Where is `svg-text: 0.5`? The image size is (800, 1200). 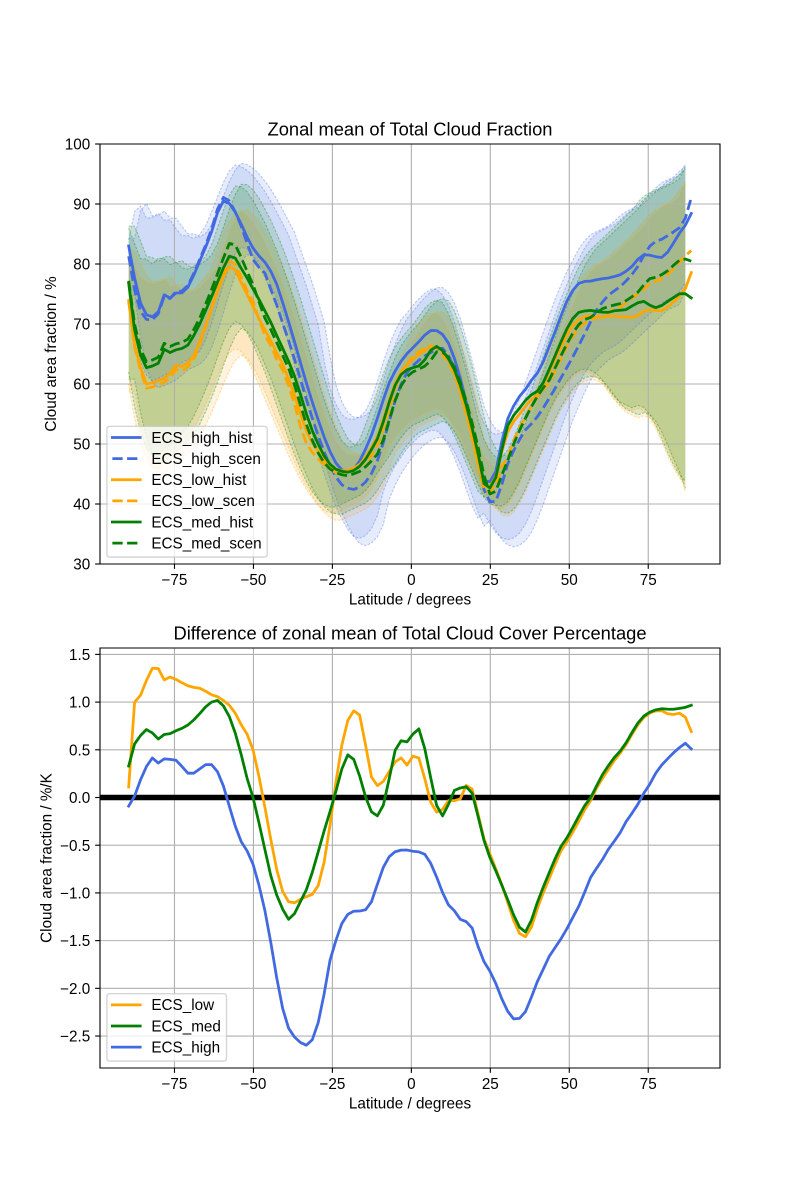 svg-text: 0.5 is located at coordinates (79, 750).